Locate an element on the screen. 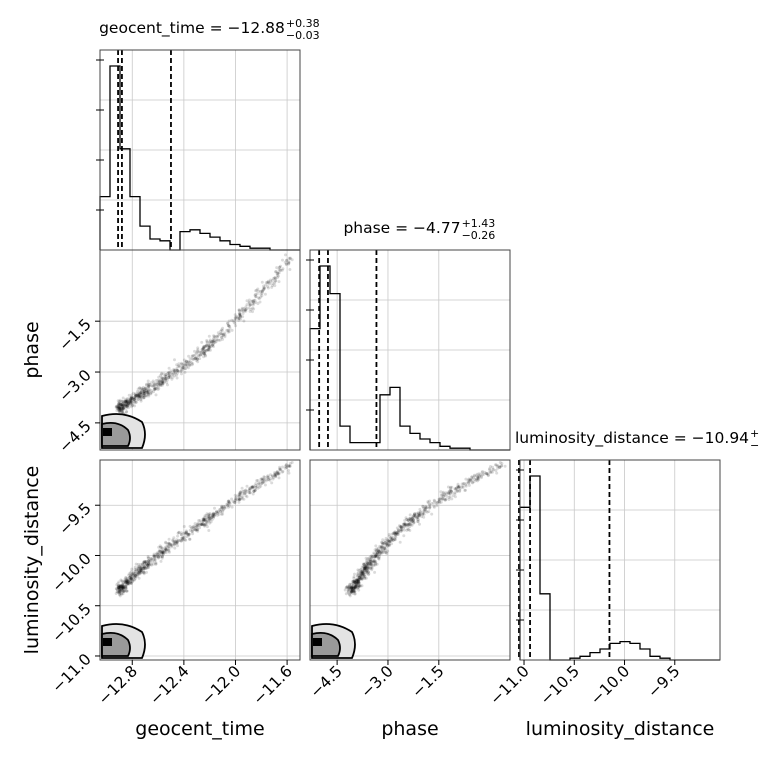 The width and height of the screenshot is (760, 760). y-tick-label: −1.5 is located at coordinates (74, 334).